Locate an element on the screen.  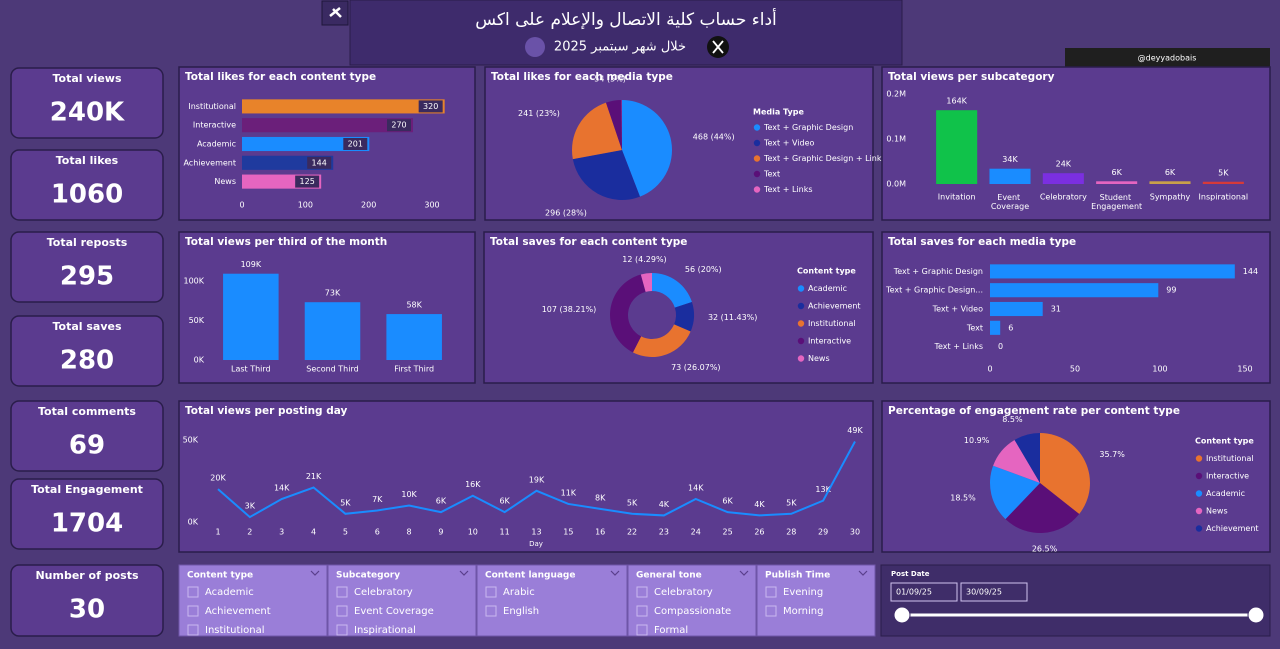
x-tick-label: 200 is located at coordinates (368, 205).